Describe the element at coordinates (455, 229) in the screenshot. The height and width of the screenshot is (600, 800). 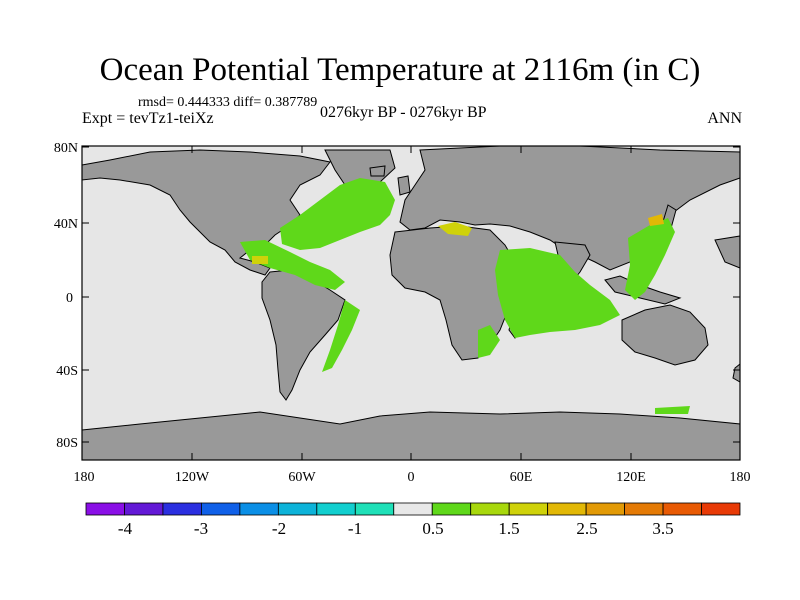
I see `mediterranean-anomaly` at that location.